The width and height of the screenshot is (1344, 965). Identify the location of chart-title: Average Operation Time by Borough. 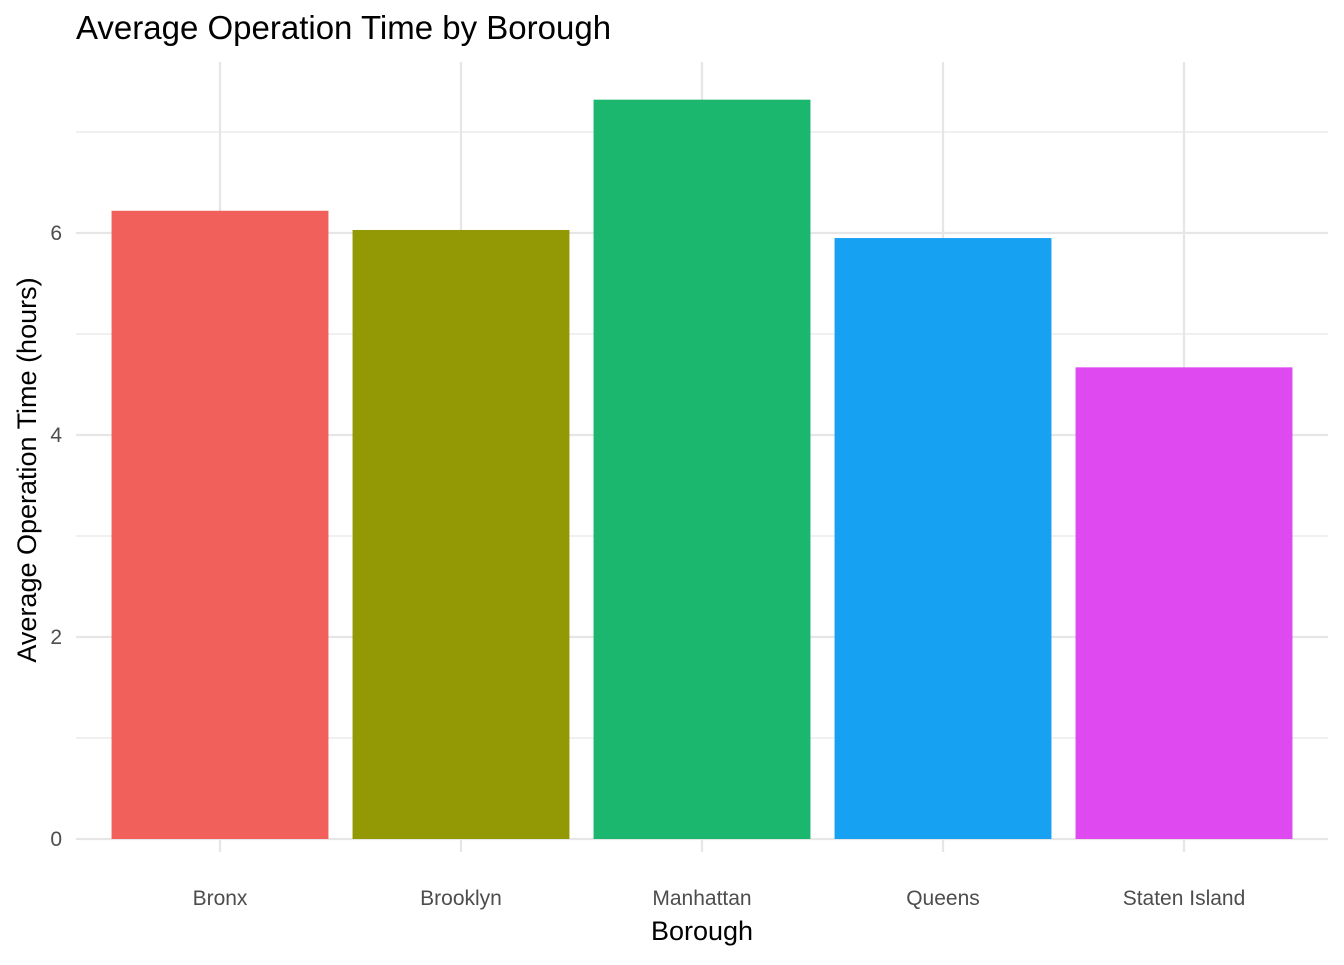
(343, 27).